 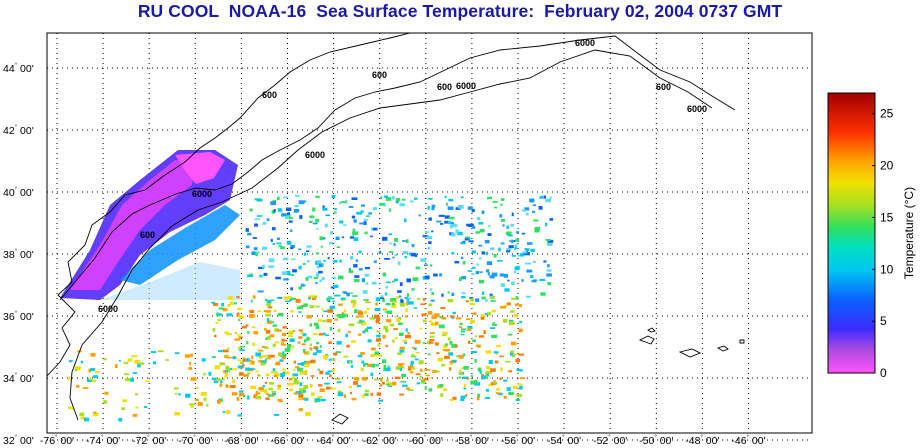 What do you see at coordinates (887, 269) in the screenshot?
I see `colorbar-tick-label: 10` at bounding box center [887, 269].